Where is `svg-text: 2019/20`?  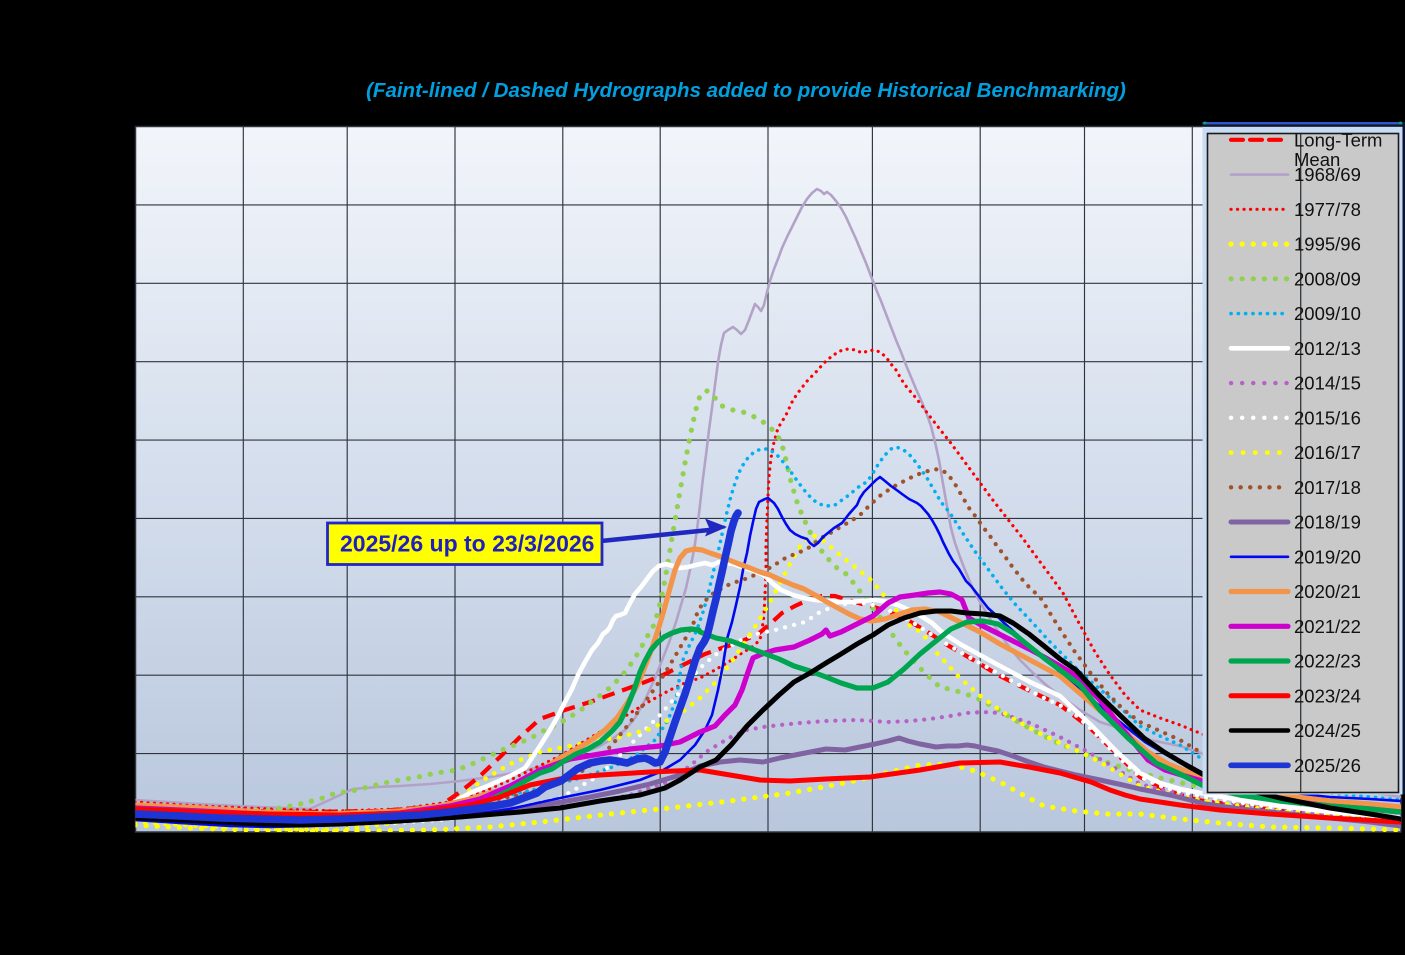
svg-text: 2019/20 is located at coordinates (1327, 556).